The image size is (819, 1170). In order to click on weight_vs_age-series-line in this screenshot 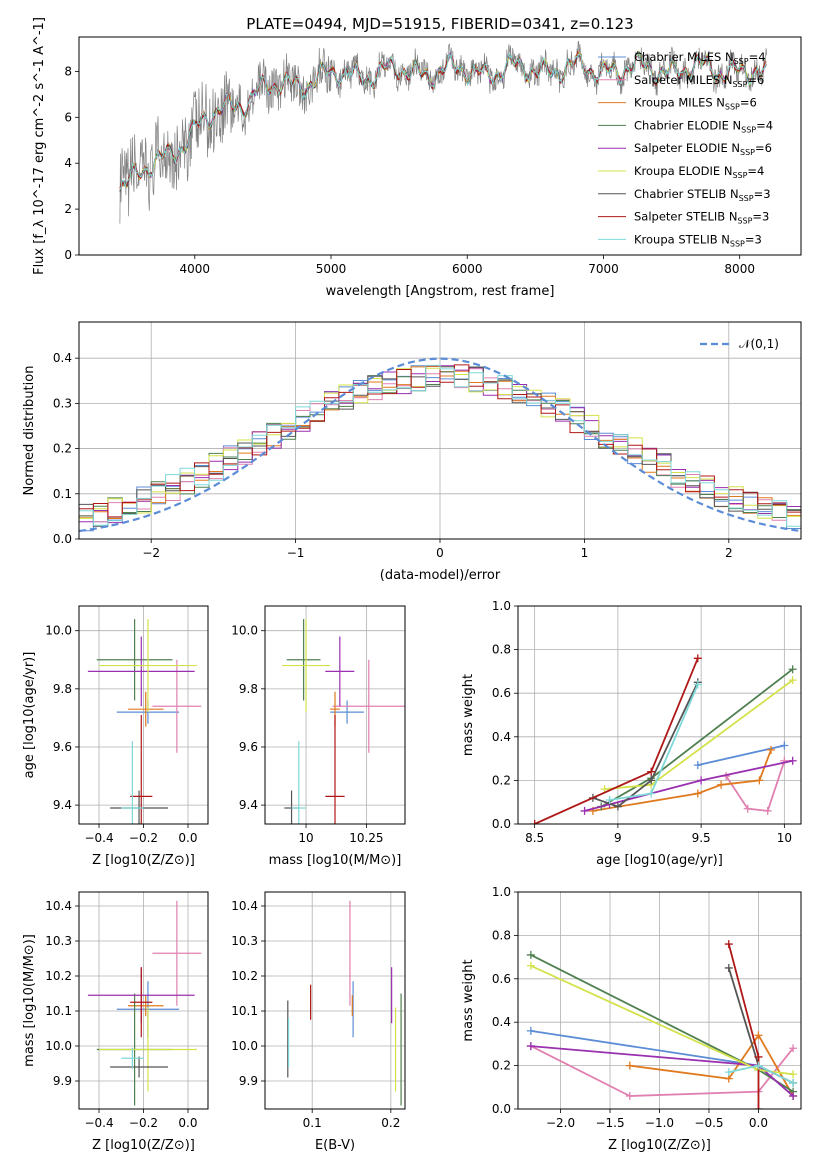, I will do `click(645, 744)`.